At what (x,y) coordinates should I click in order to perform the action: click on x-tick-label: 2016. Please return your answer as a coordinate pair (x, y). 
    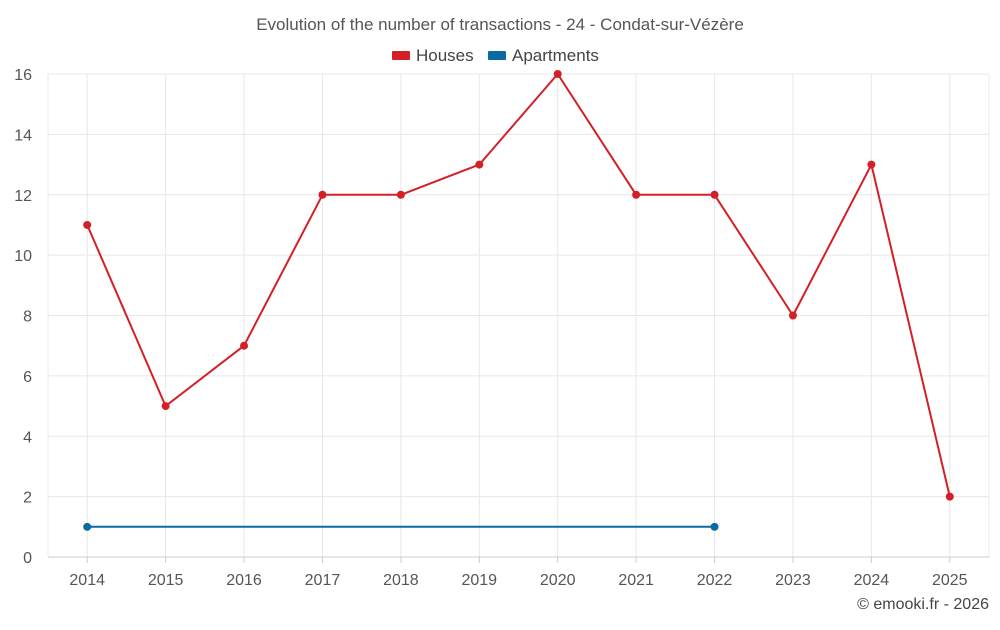
    Looking at the image, I should click on (244, 580).